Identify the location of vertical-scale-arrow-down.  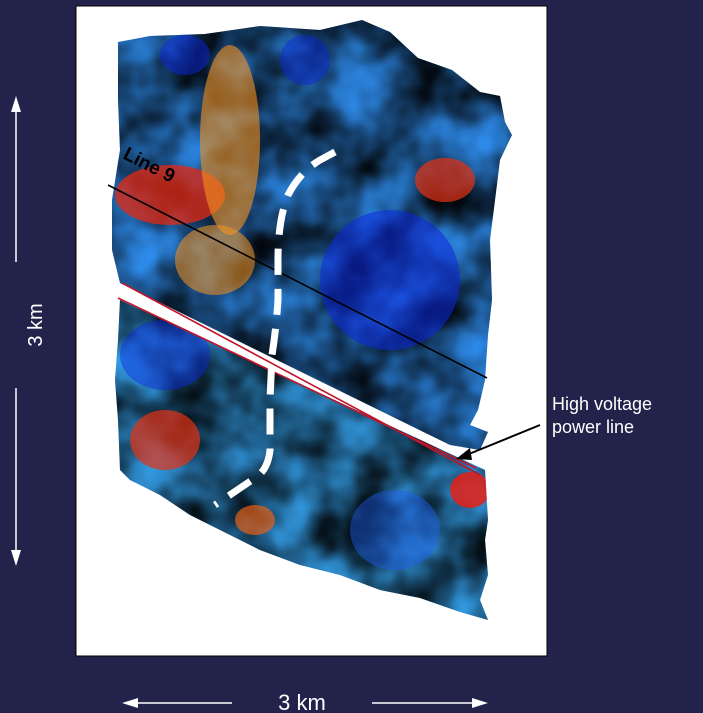
(16, 558).